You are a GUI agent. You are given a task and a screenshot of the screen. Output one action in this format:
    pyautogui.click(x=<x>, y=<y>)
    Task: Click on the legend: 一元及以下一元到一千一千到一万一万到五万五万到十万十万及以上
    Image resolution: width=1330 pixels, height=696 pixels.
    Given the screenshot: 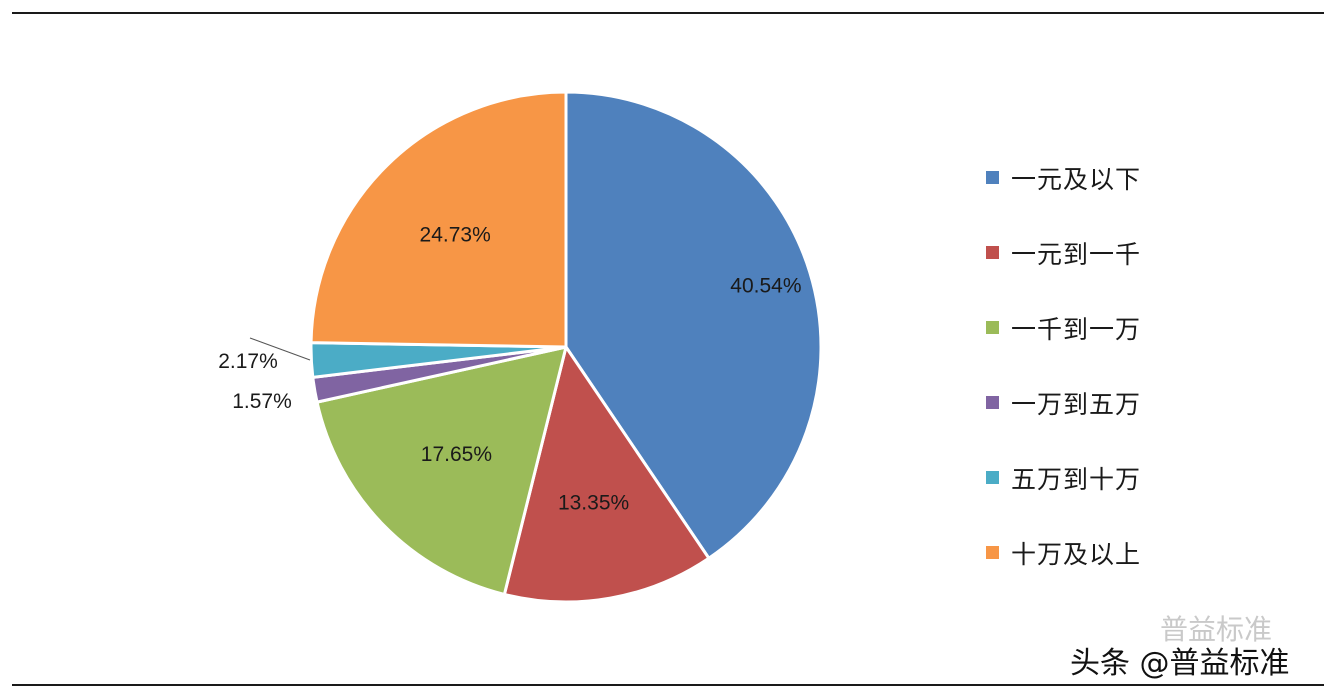 What is the action you would take?
    pyautogui.click(x=1096, y=365)
    